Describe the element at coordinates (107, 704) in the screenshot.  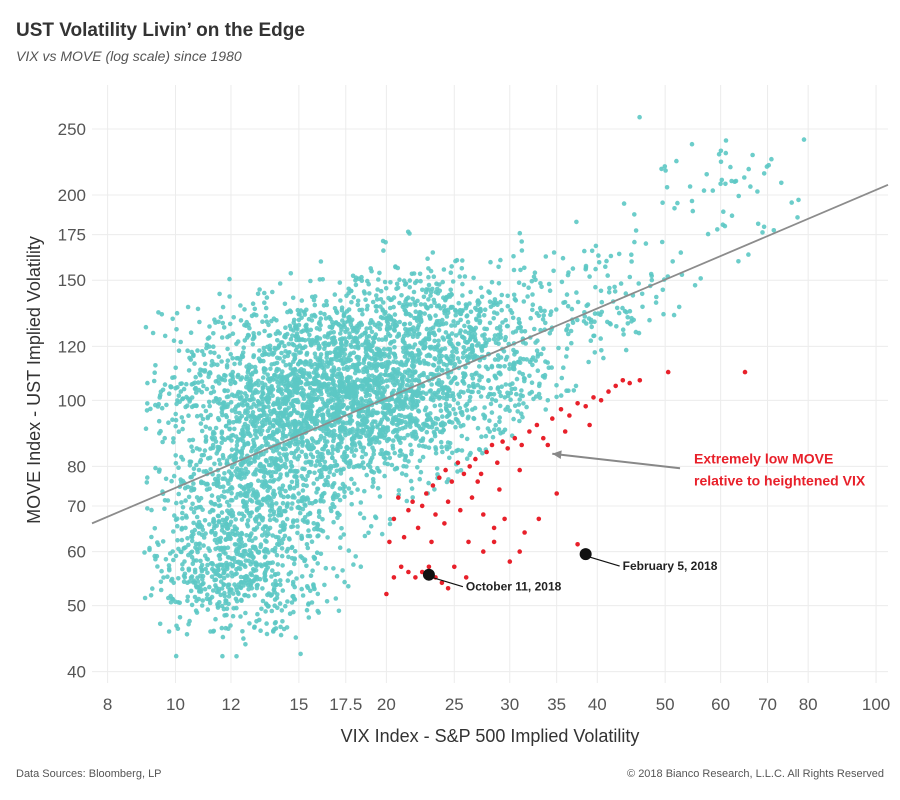
I see `x-tick-label: 8` at that location.